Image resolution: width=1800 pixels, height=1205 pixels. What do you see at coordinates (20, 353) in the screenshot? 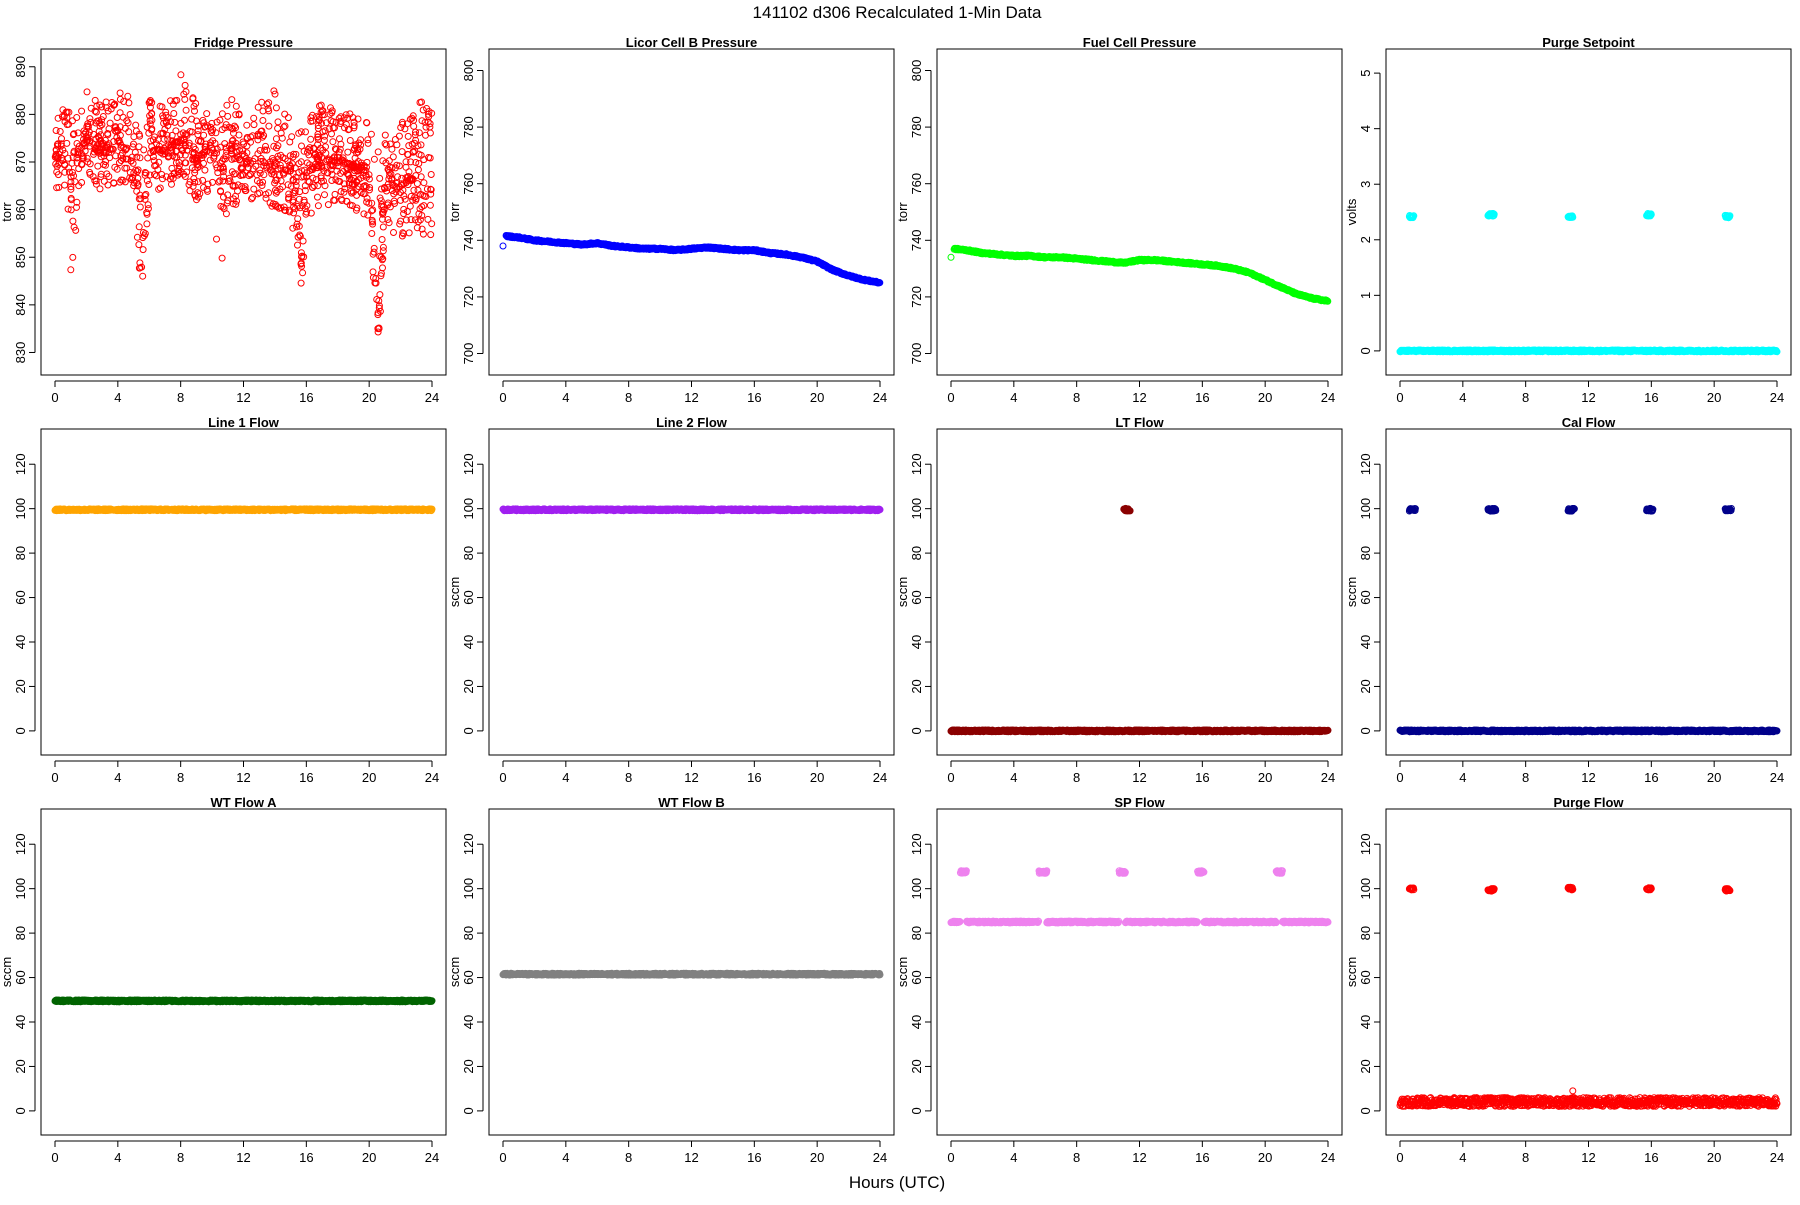
I see `y-tick-label: 830` at bounding box center [20, 353].